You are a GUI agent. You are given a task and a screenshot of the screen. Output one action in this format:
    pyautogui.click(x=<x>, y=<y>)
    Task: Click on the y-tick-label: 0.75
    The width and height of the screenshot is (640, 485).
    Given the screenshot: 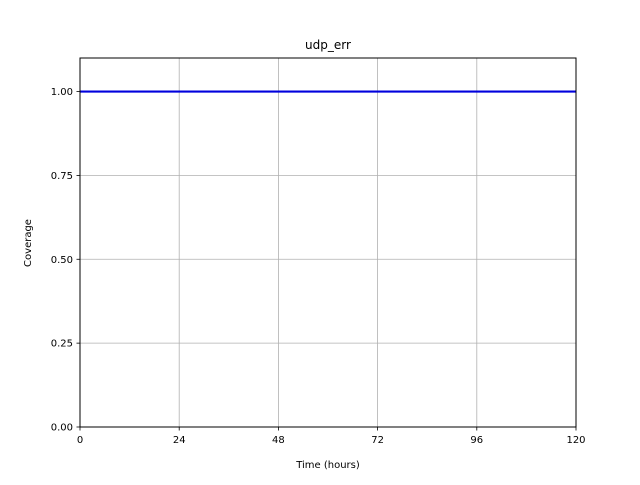 What is the action you would take?
    pyautogui.click(x=62, y=176)
    